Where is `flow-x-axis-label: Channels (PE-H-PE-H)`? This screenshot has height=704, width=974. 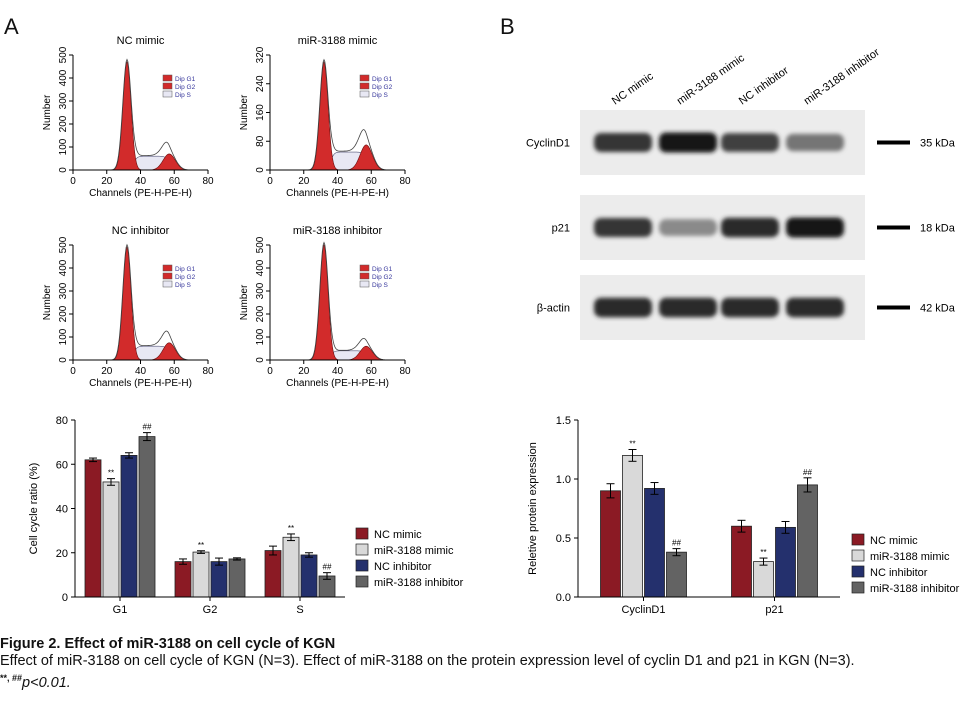 flow-x-axis-label: Channels (PE-H-PE-H) is located at coordinates (140, 193).